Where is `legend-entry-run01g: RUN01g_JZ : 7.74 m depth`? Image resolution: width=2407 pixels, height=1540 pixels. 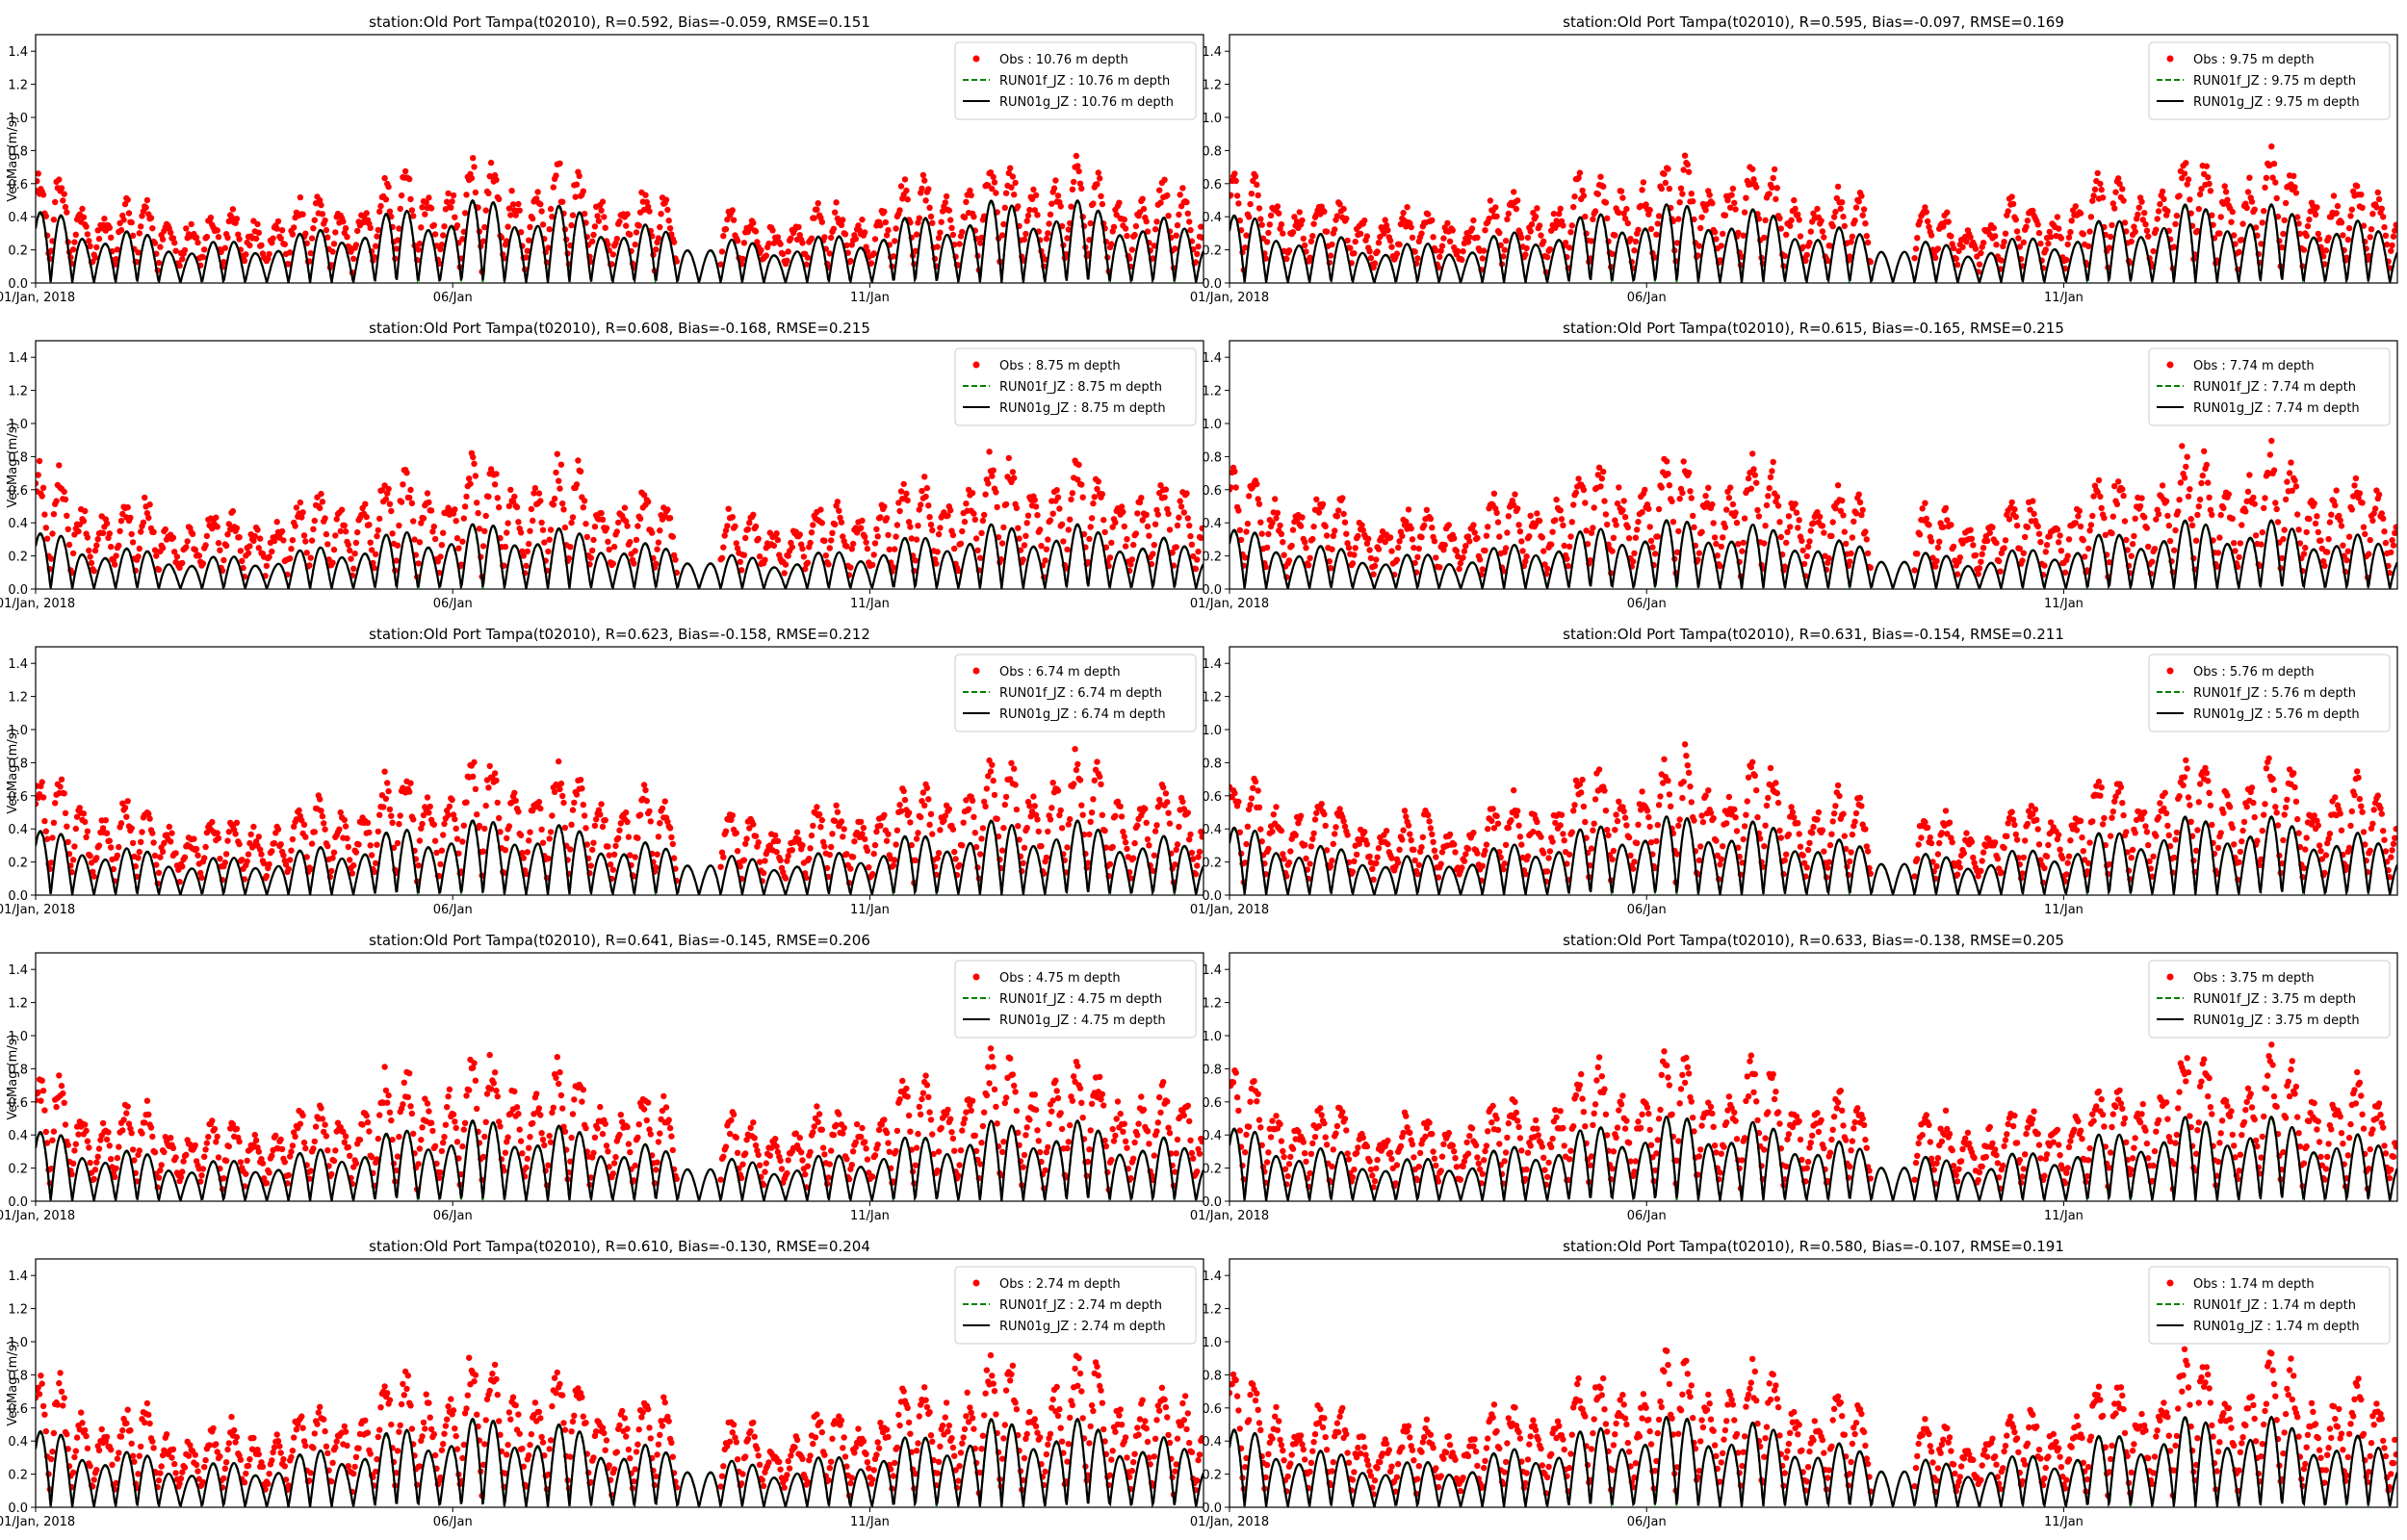
legend-entry-run01g: RUN01g_JZ : 7.74 m depth is located at coordinates (2276, 408).